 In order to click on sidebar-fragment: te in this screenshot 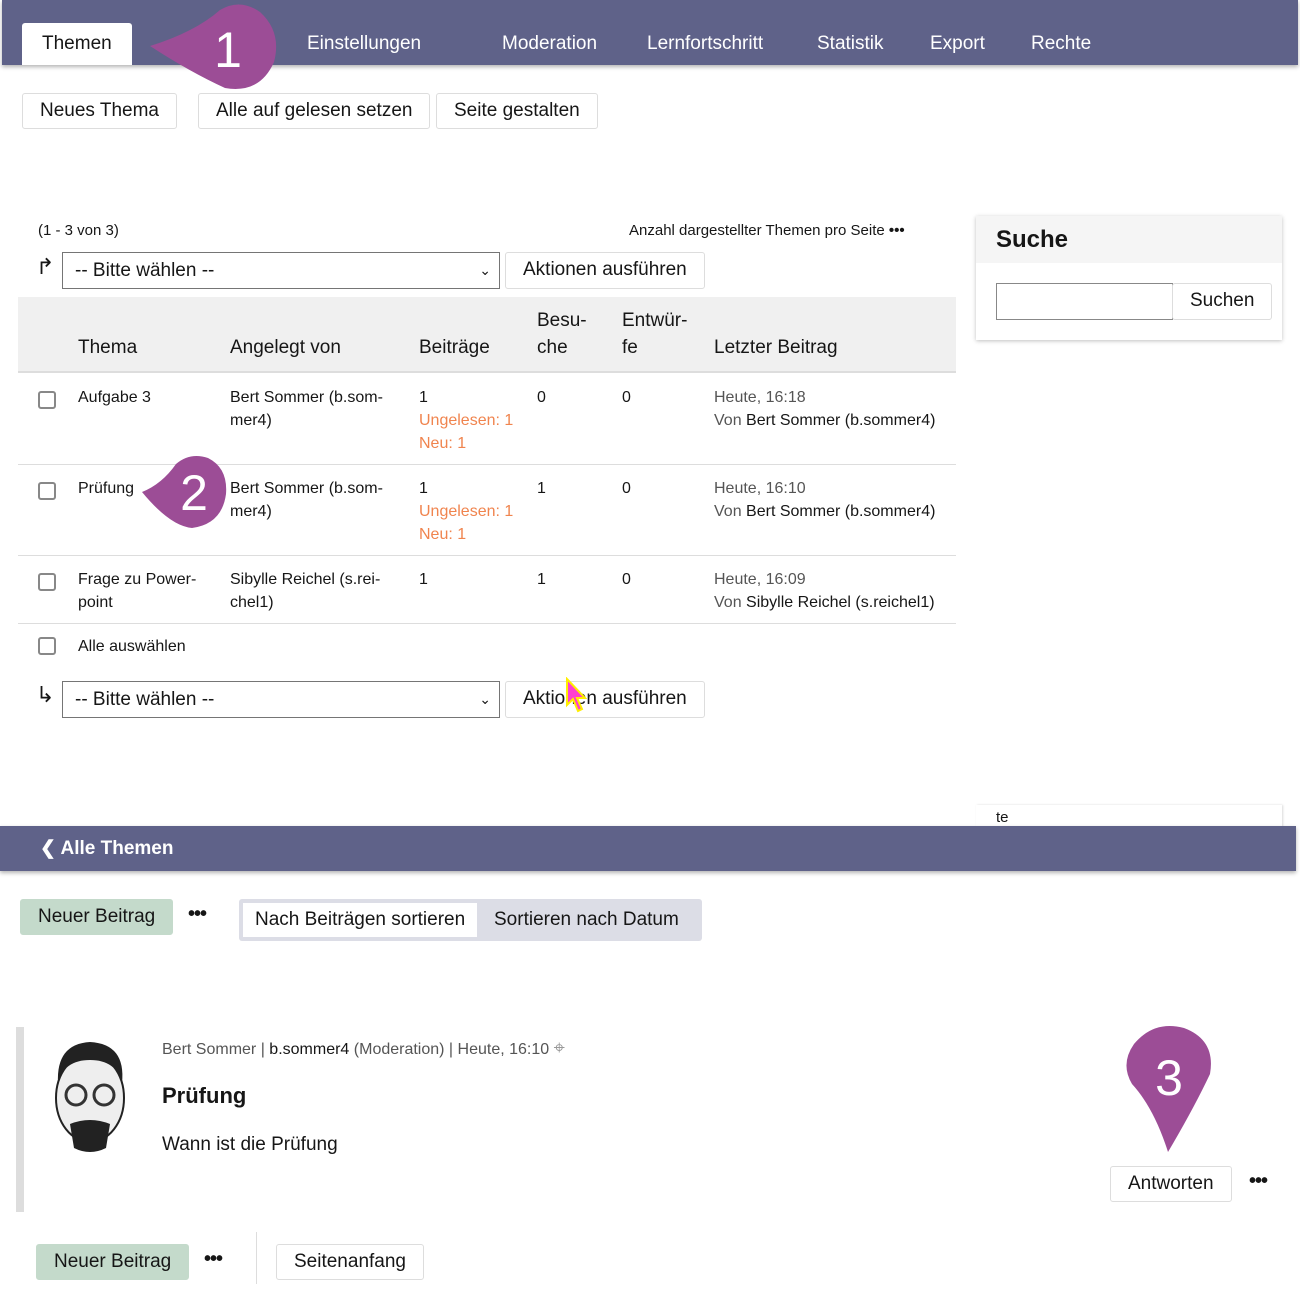, I will do `click(1129, 816)`.